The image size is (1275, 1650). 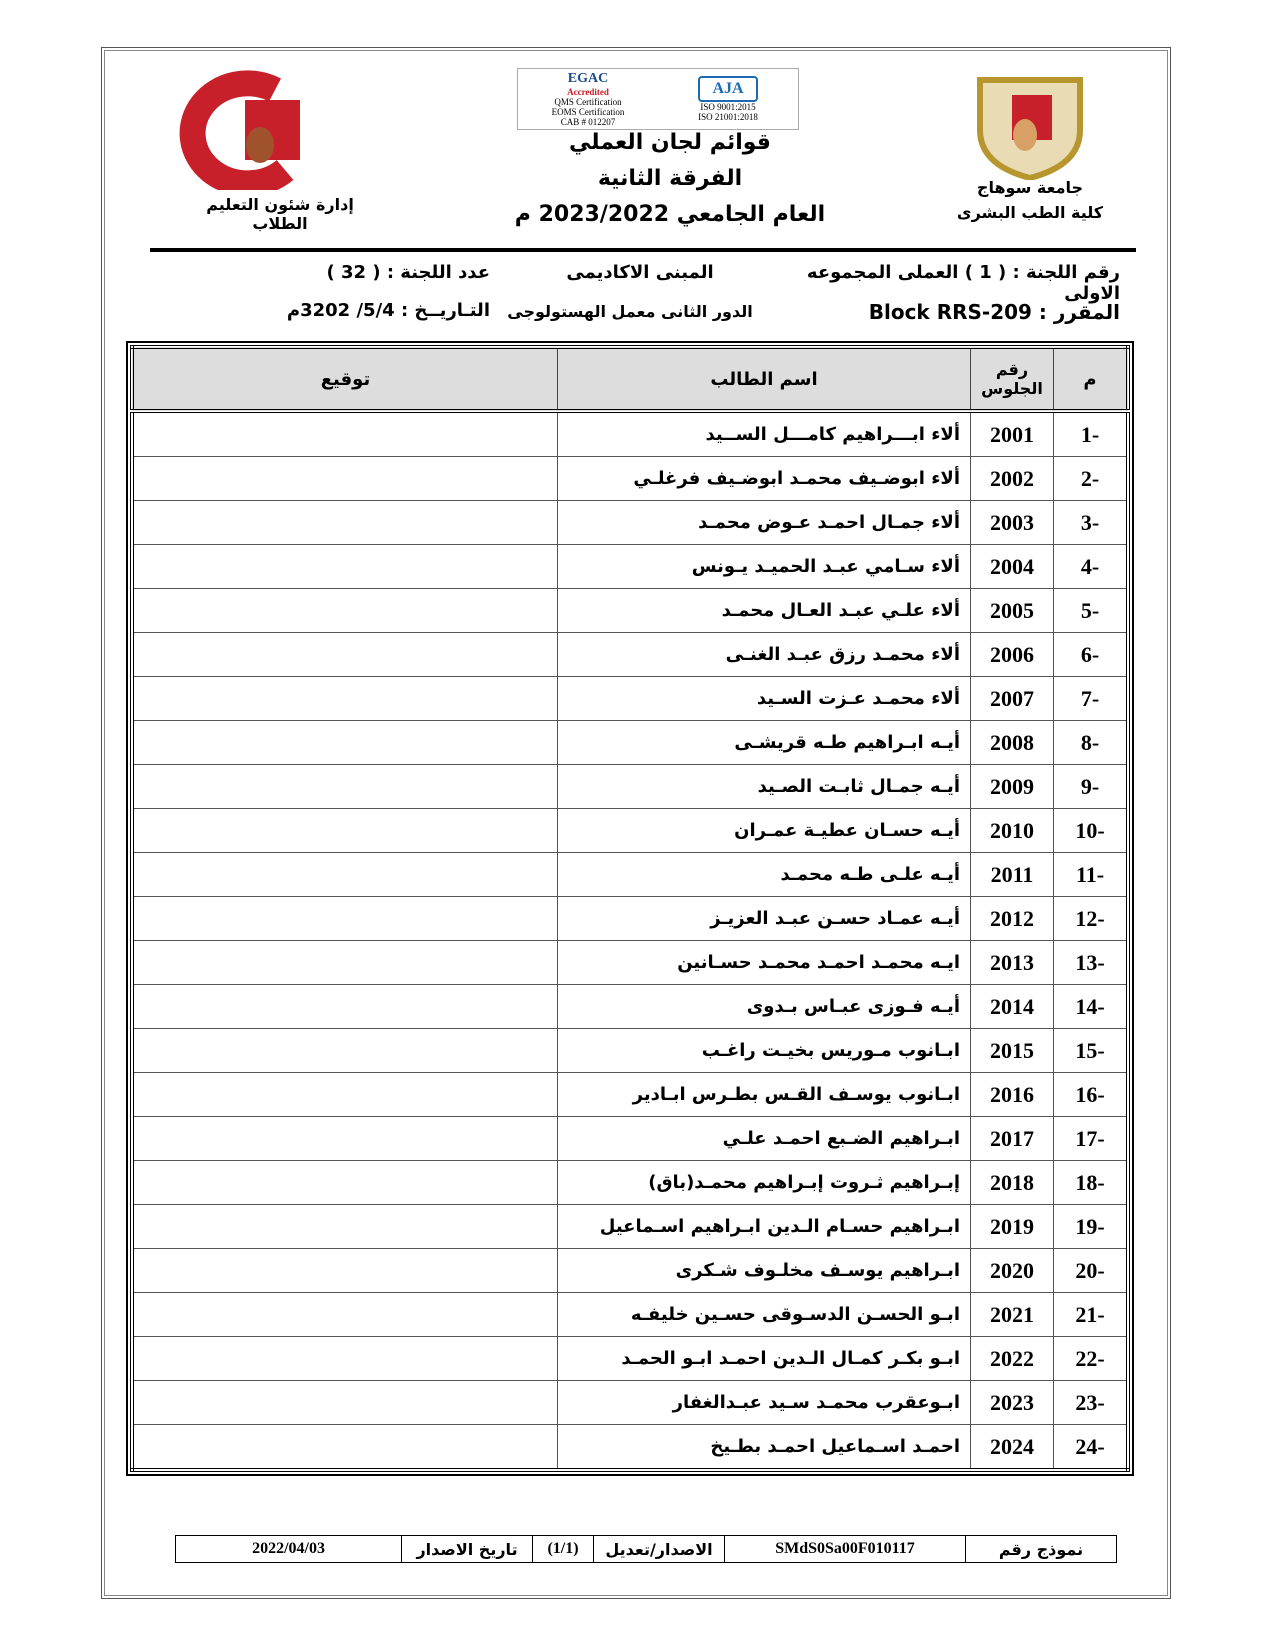 I want to click on seat-number: 2022, so click(x=1012, y=1358).